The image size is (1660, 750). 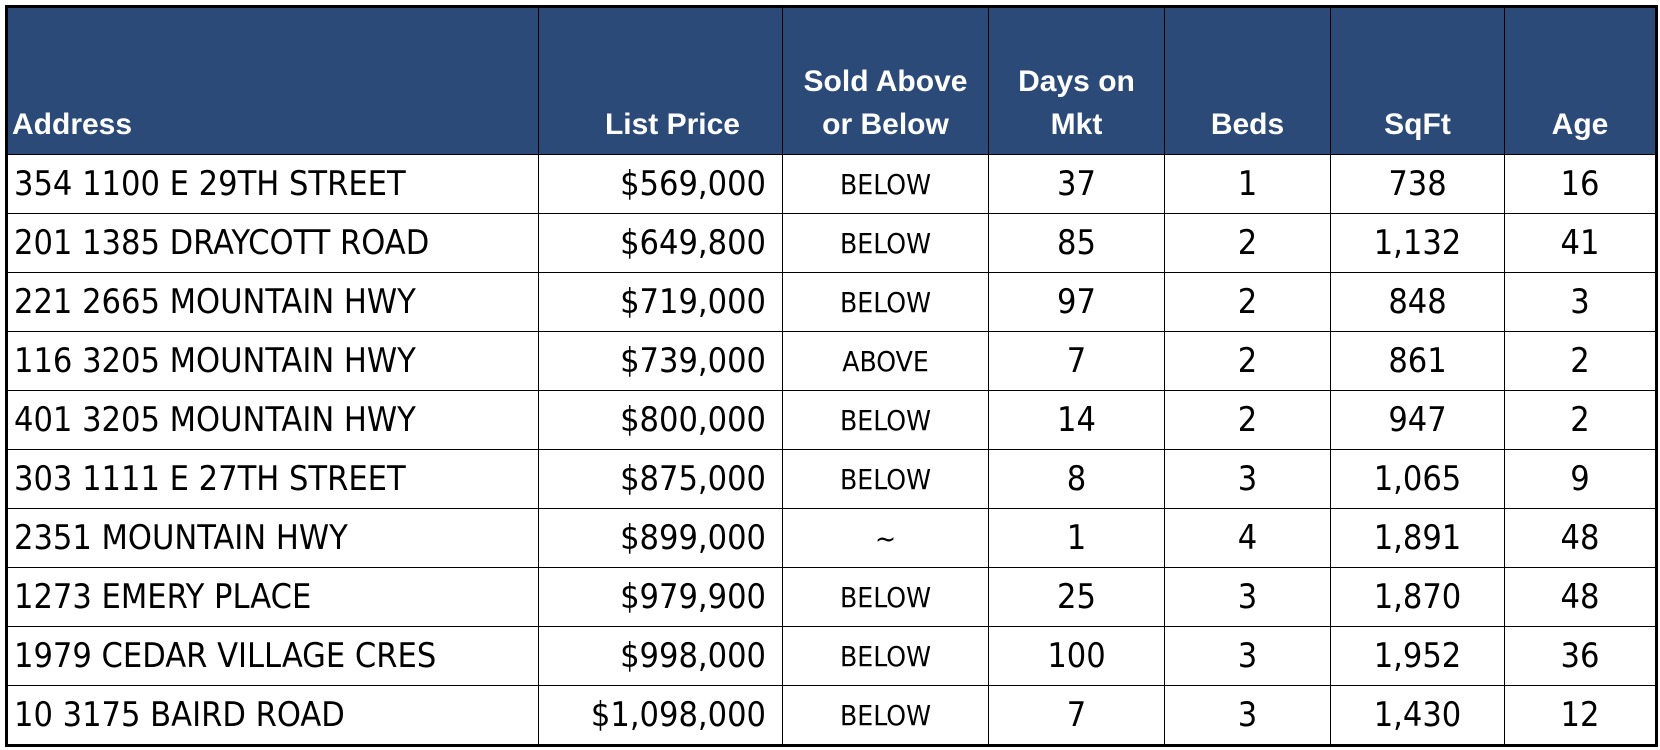 I want to click on cell-sold-above-below: ~, so click(x=885, y=538).